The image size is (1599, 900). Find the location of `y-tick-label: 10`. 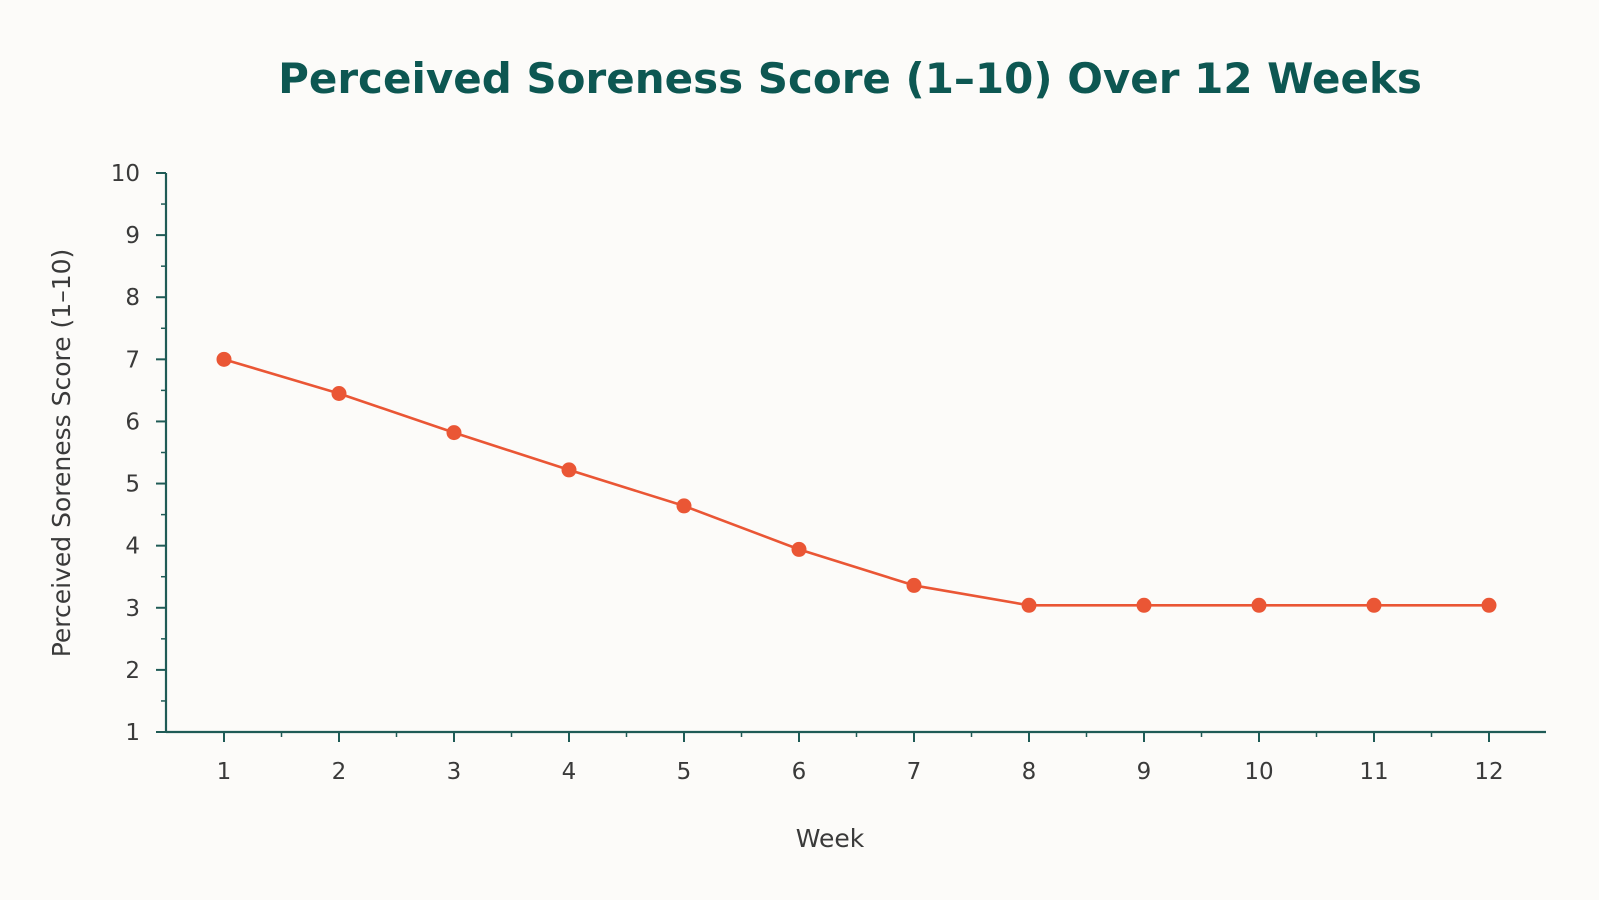

y-tick-label: 10 is located at coordinates (125, 174).